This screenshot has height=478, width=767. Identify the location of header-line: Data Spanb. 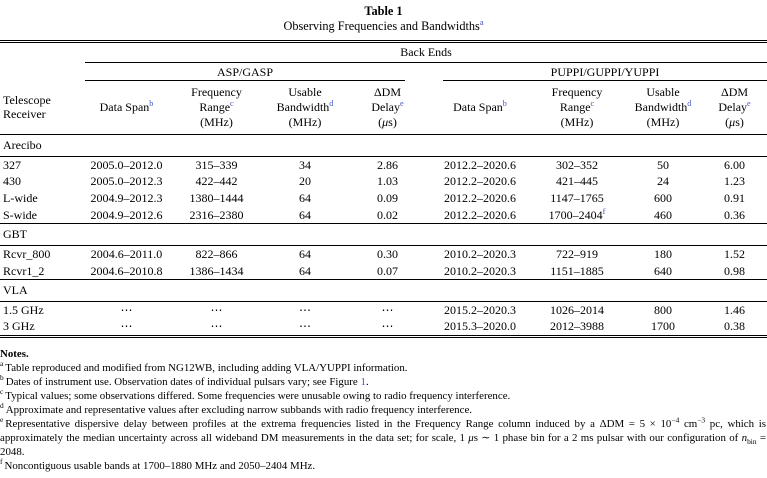
(480, 106).